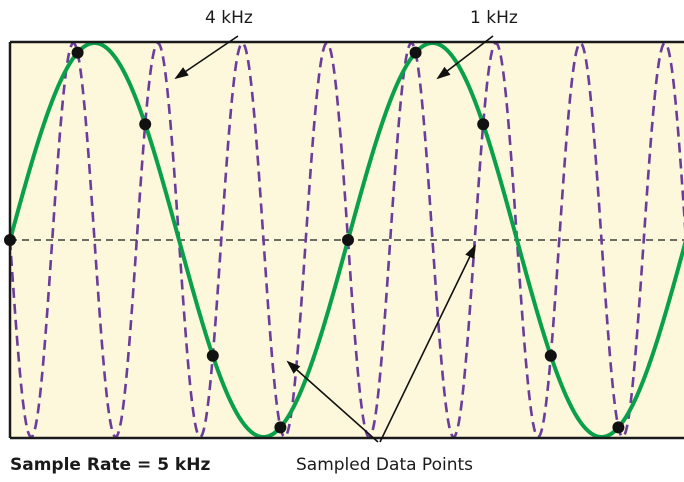 Image resolution: width=684 pixels, height=482 pixels. Describe the element at coordinates (427, 343) in the screenshot. I see `arrow-sample-point-mid` at that location.